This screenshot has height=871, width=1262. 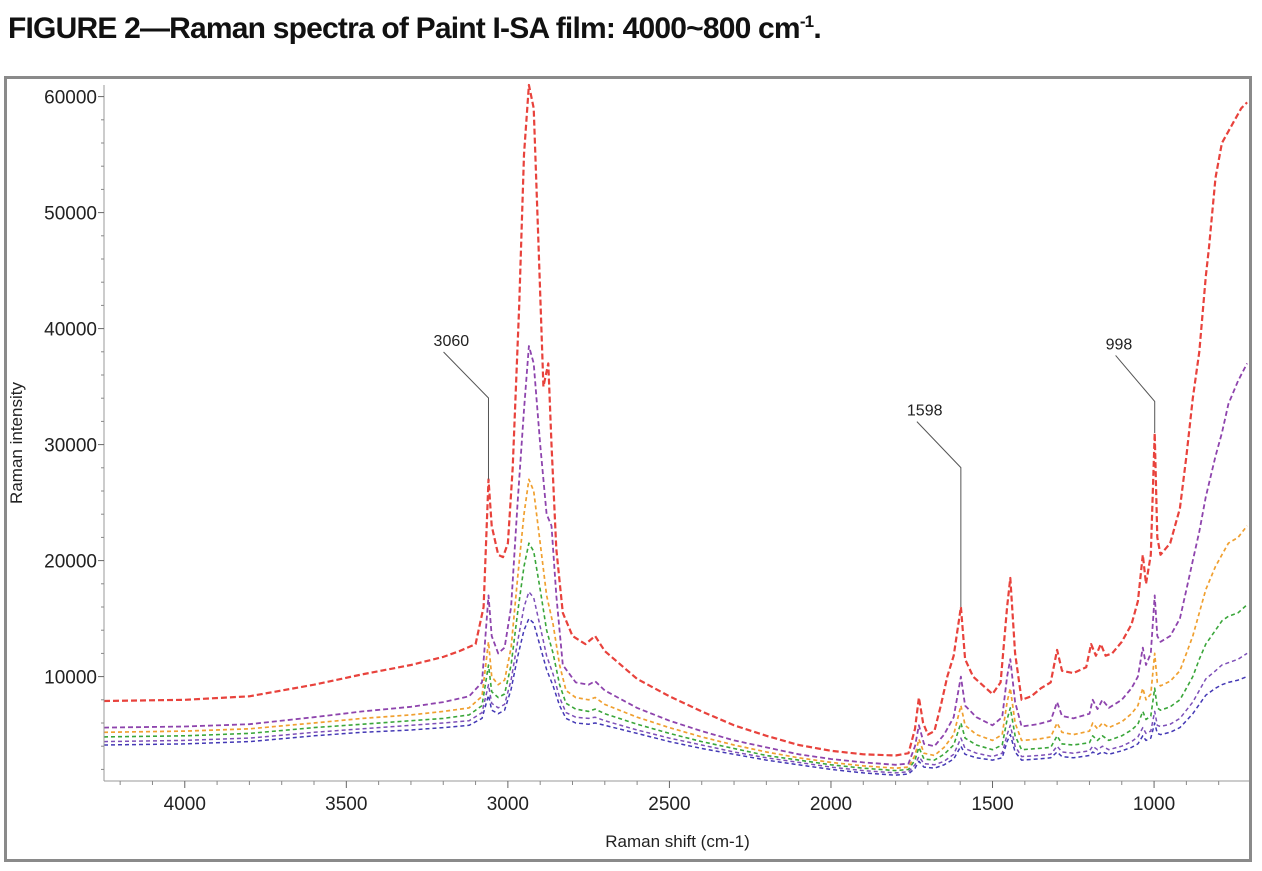 I want to click on x-tick-label: 4000, so click(x=185, y=804).